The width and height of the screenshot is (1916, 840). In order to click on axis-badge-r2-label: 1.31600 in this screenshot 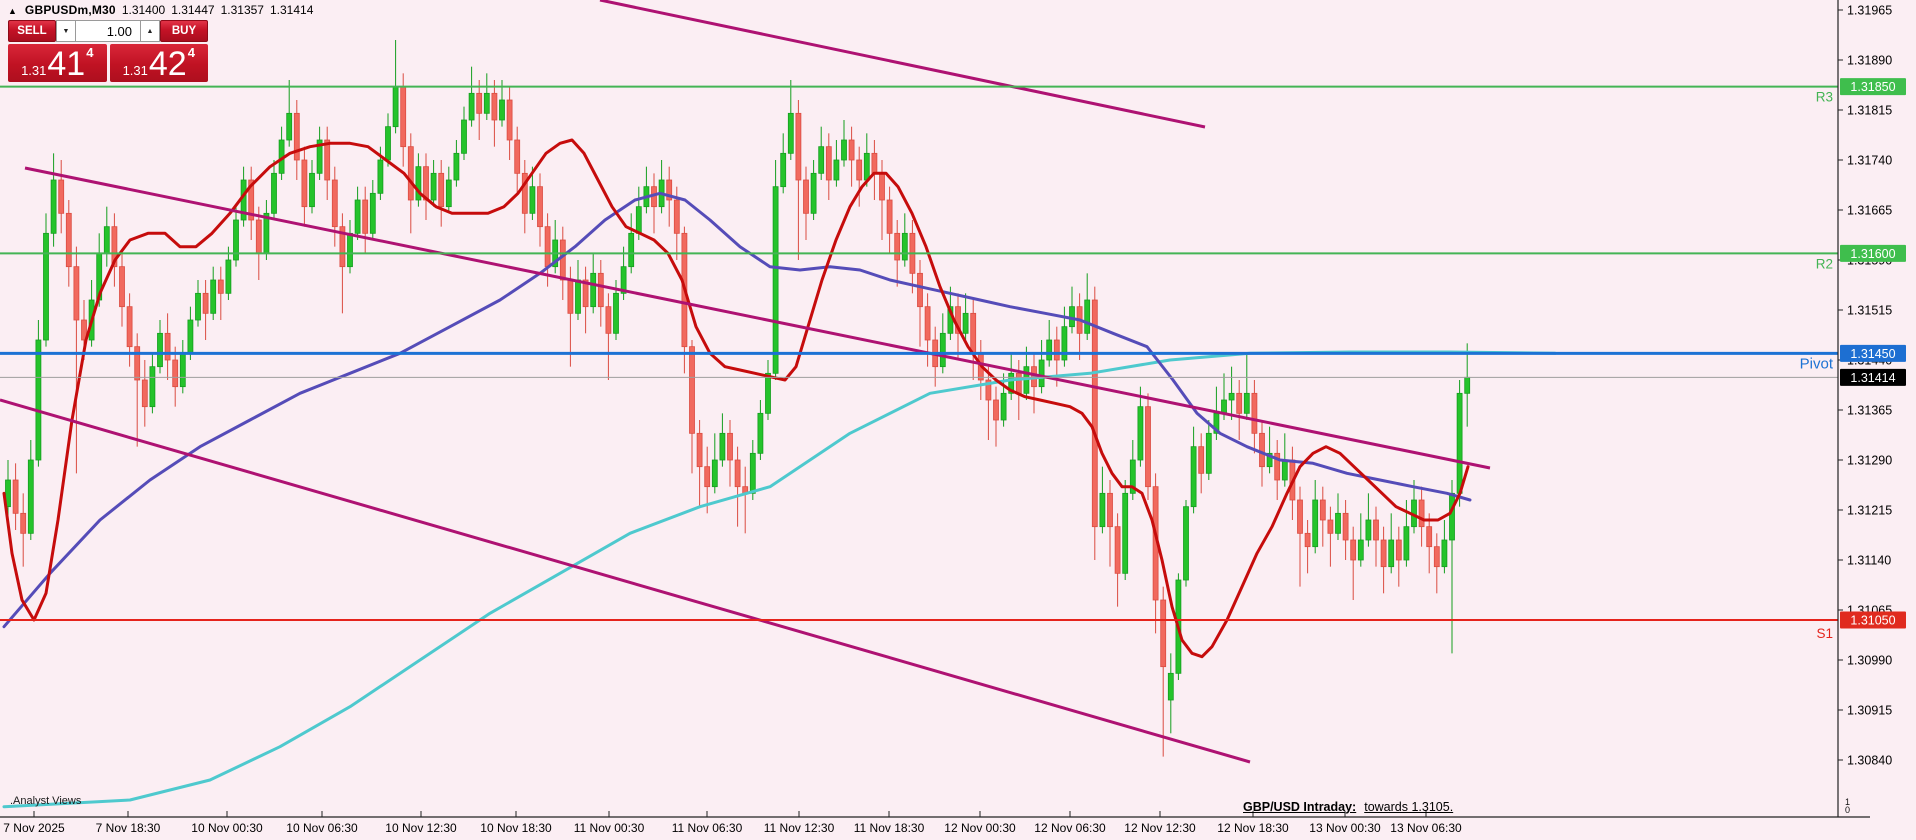, I will do `click(1872, 254)`.